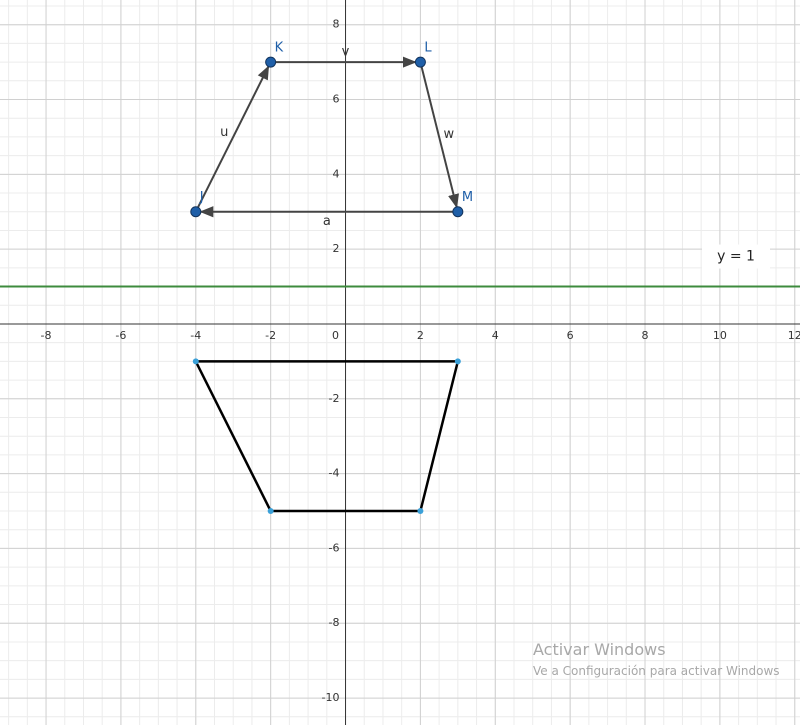 The height and width of the screenshot is (725, 800). I want to click on y-tick-label: -8, so click(334, 622).